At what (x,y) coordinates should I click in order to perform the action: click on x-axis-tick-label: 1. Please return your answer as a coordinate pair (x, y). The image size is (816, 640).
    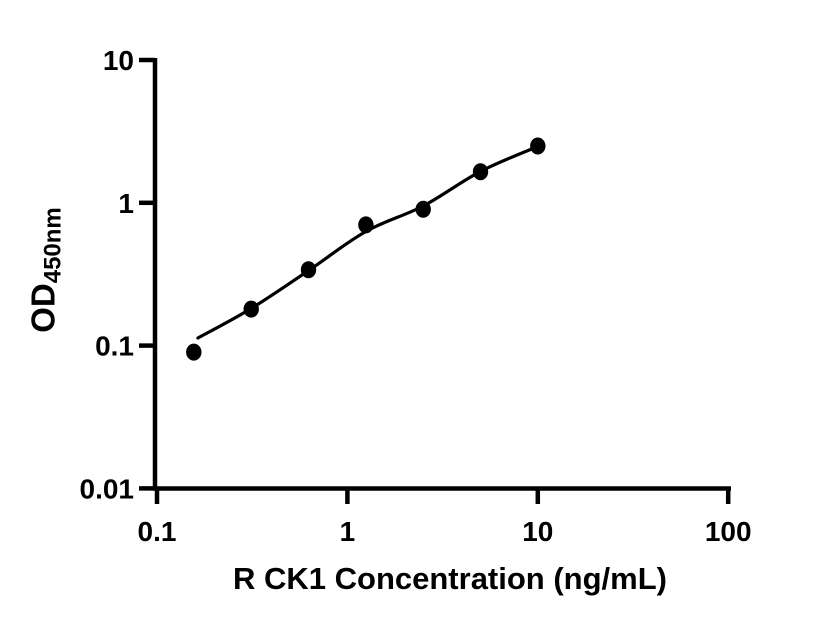
    Looking at the image, I should click on (348, 531).